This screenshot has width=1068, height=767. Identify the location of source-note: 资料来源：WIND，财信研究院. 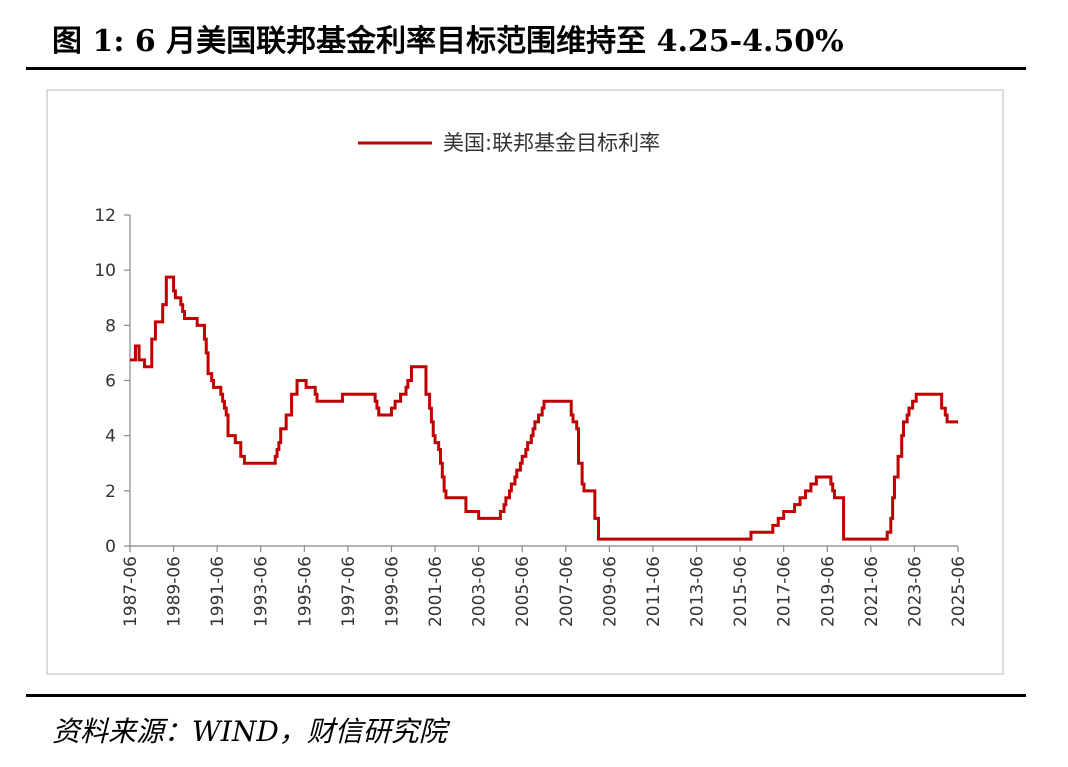
(249, 731).